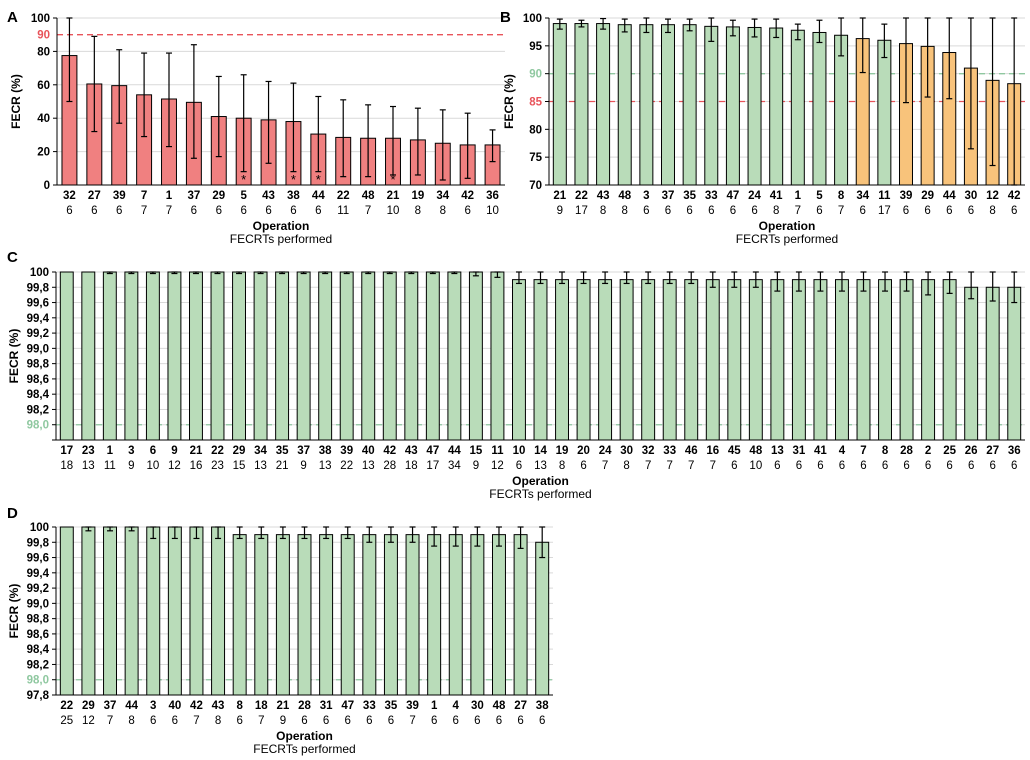 The image size is (1030, 760). What do you see at coordinates (992, 196) in the screenshot?
I see `x-category-label: 12` at bounding box center [992, 196].